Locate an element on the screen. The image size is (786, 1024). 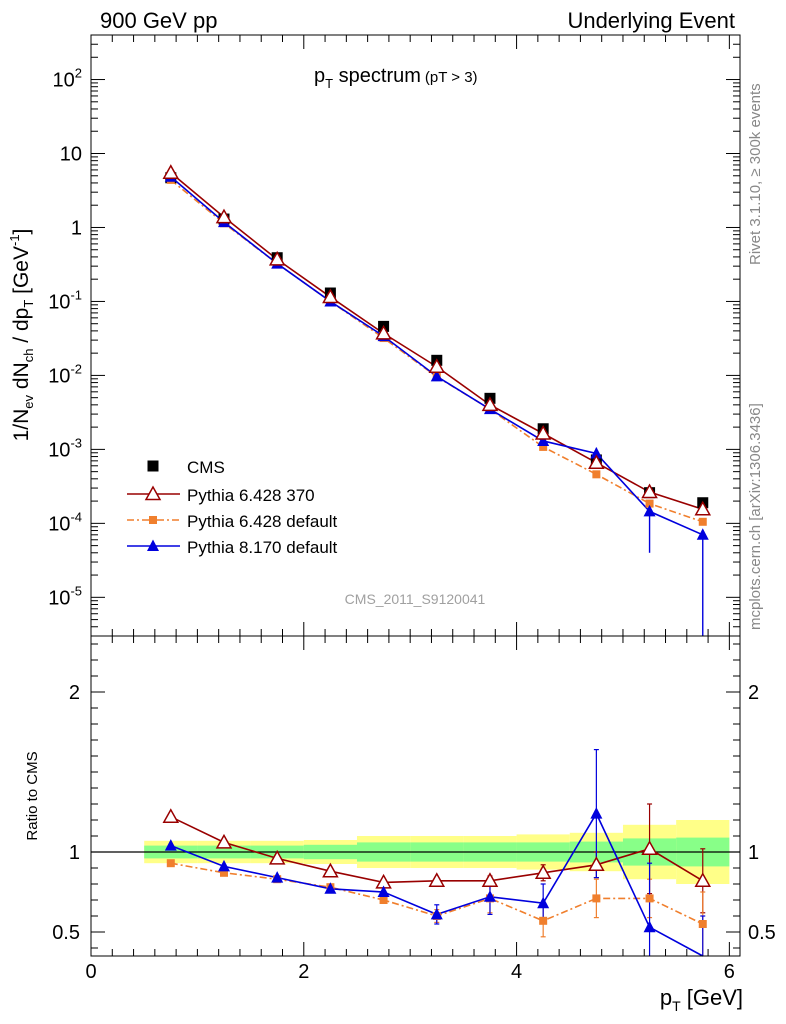
legend-label: Pythia 6.428 370 is located at coordinates (251, 495).